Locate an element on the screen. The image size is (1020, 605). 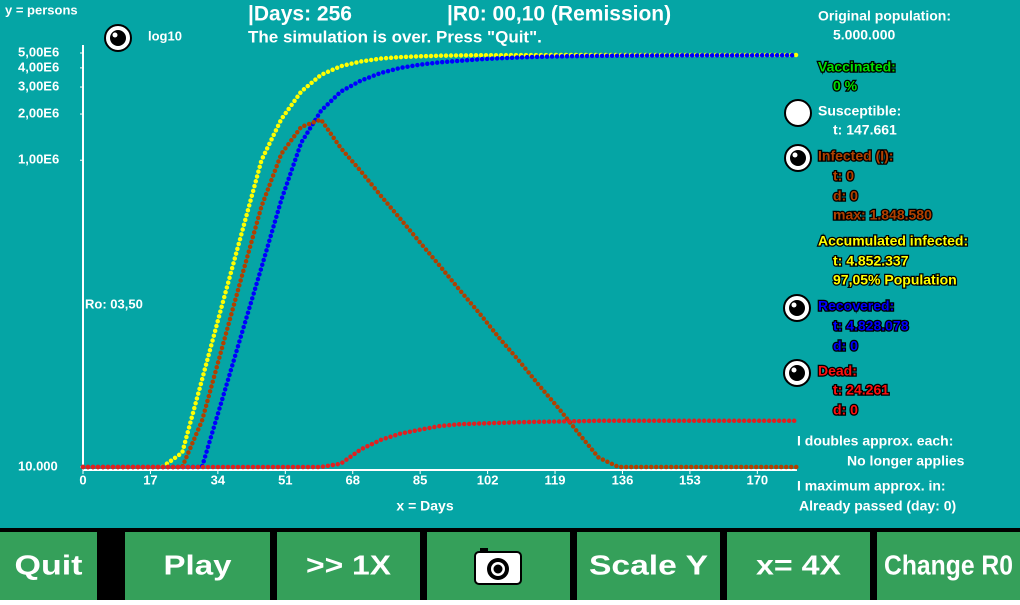
y-tick-label: 10.000 is located at coordinates (38, 465).